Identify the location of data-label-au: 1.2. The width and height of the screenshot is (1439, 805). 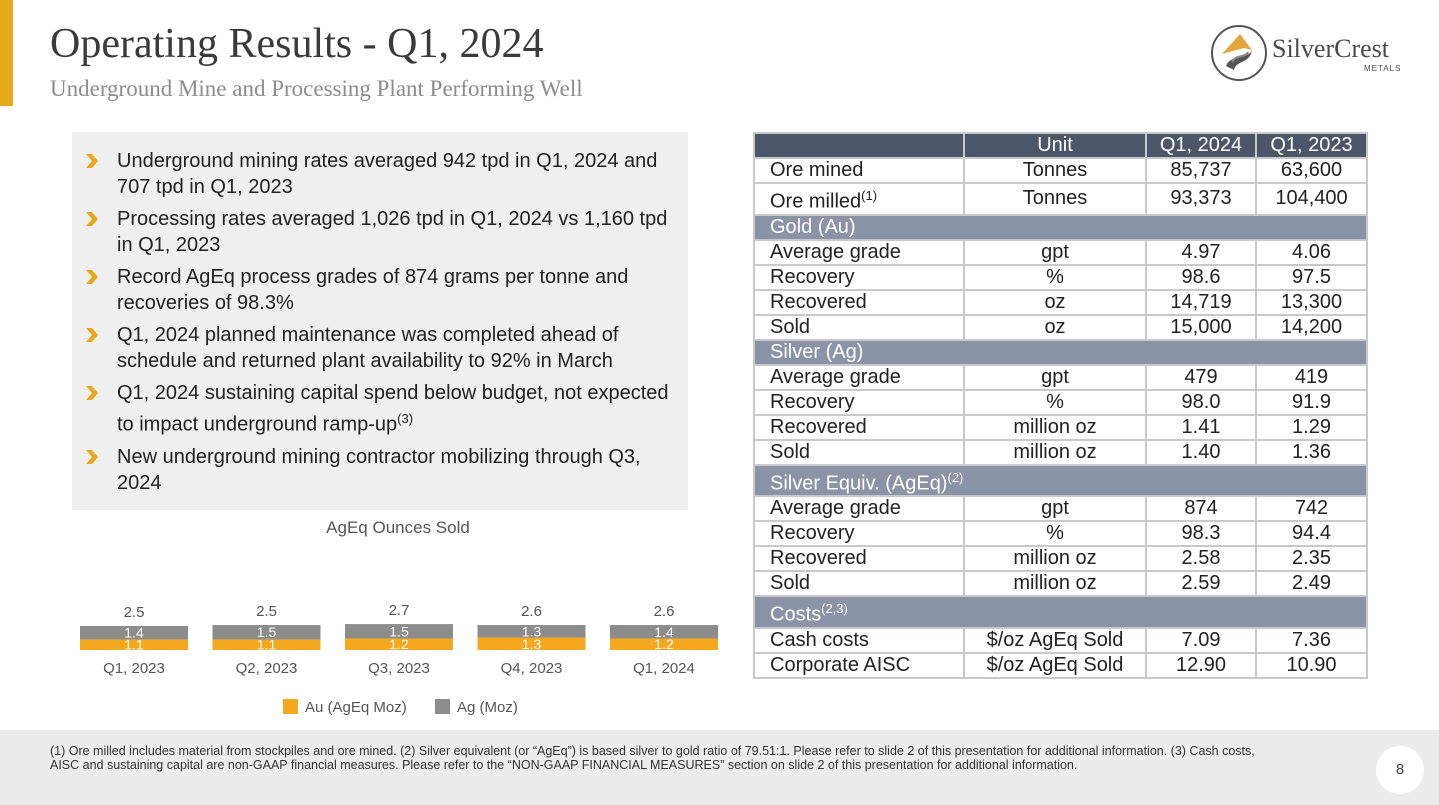
(399, 644).